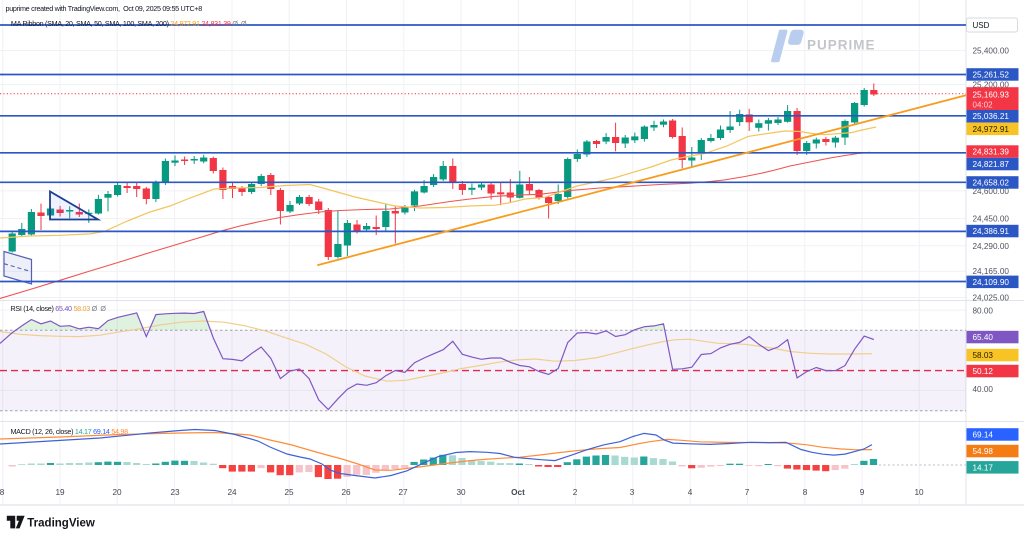 The width and height of the screenshot is (1024, 544). What do you see at coordinates (232, 492) in the screenshot?
I see `svg-text: 24` at bounding box center [232, 492].